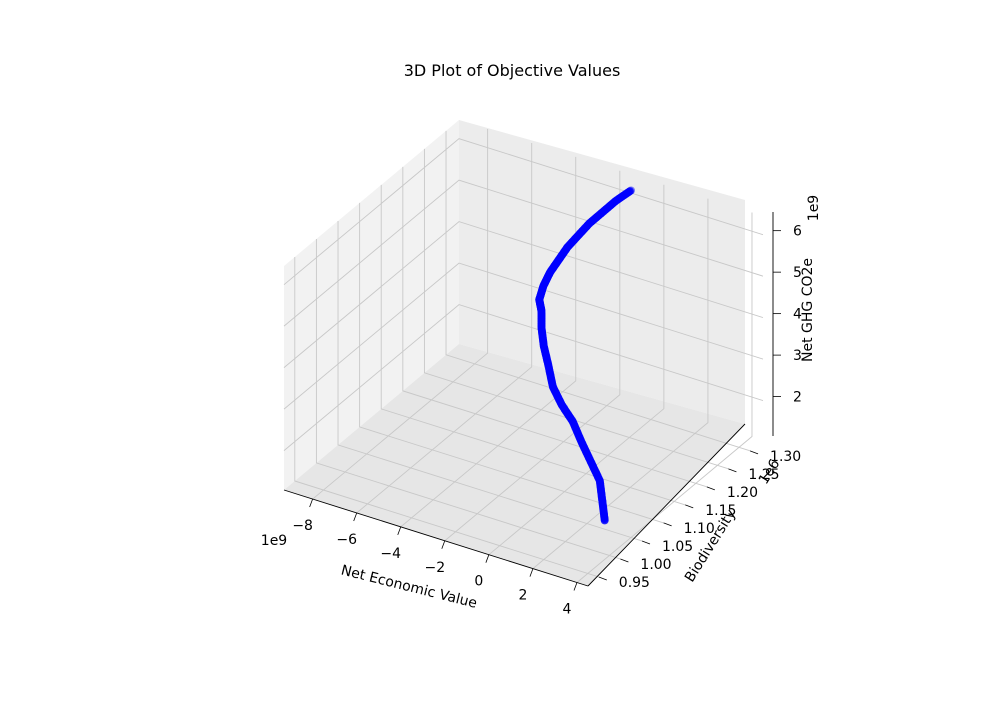 The image size is (1000, 704). Describe the element at coordinates (567, 610) in the screenshot. I see `x-tick-label: 4` at that location.